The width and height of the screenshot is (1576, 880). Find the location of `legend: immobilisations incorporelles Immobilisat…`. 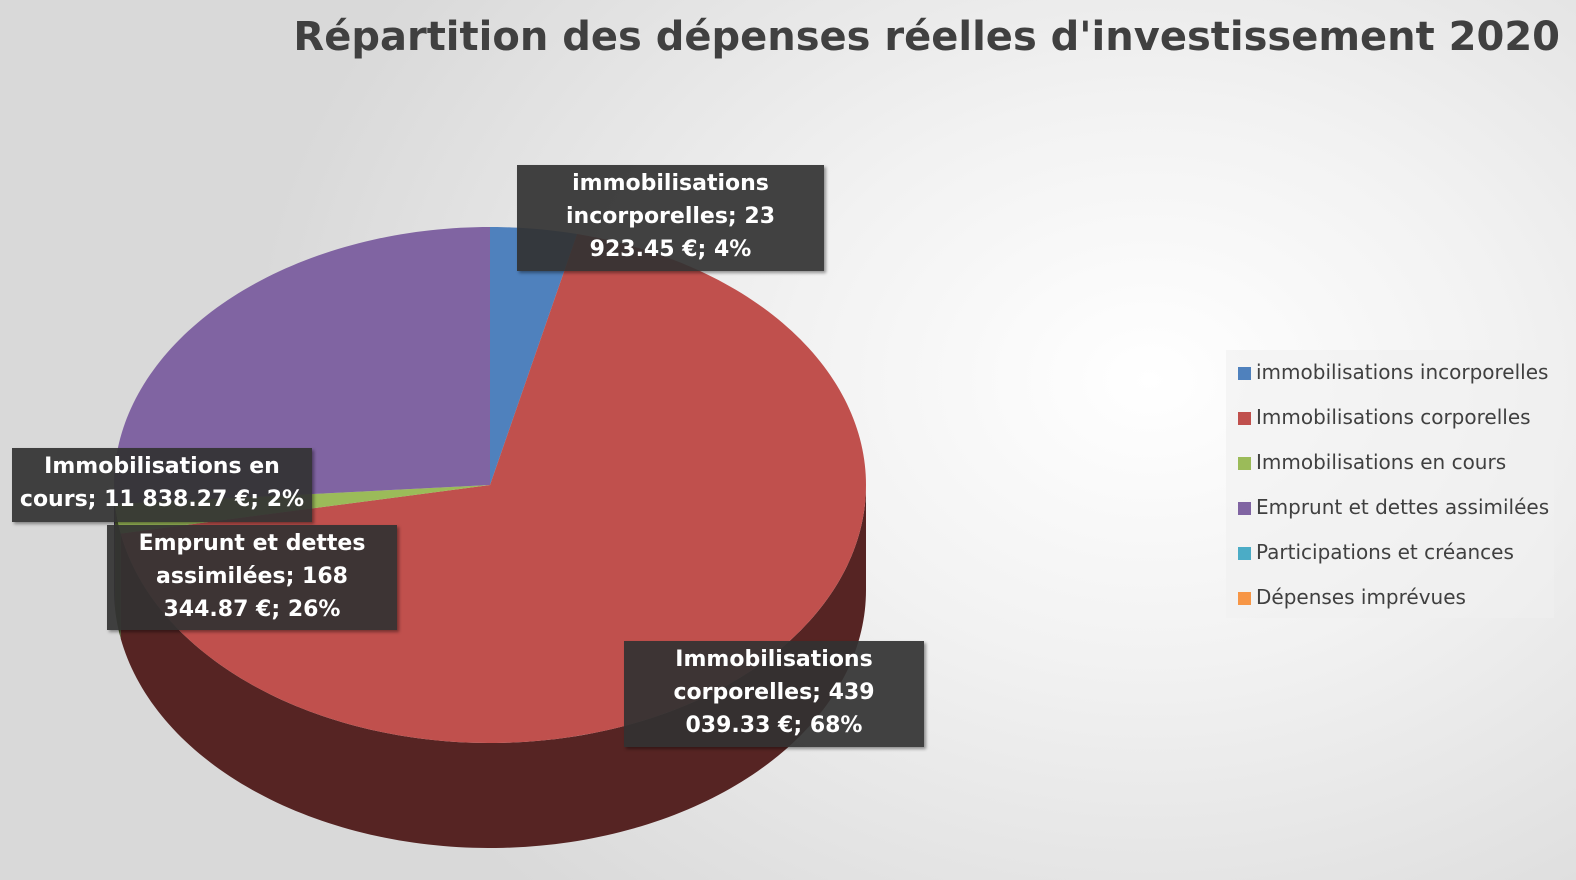

legend: immobilisations incorporelles Immobilisat… is located at coordinates (1390, 484).